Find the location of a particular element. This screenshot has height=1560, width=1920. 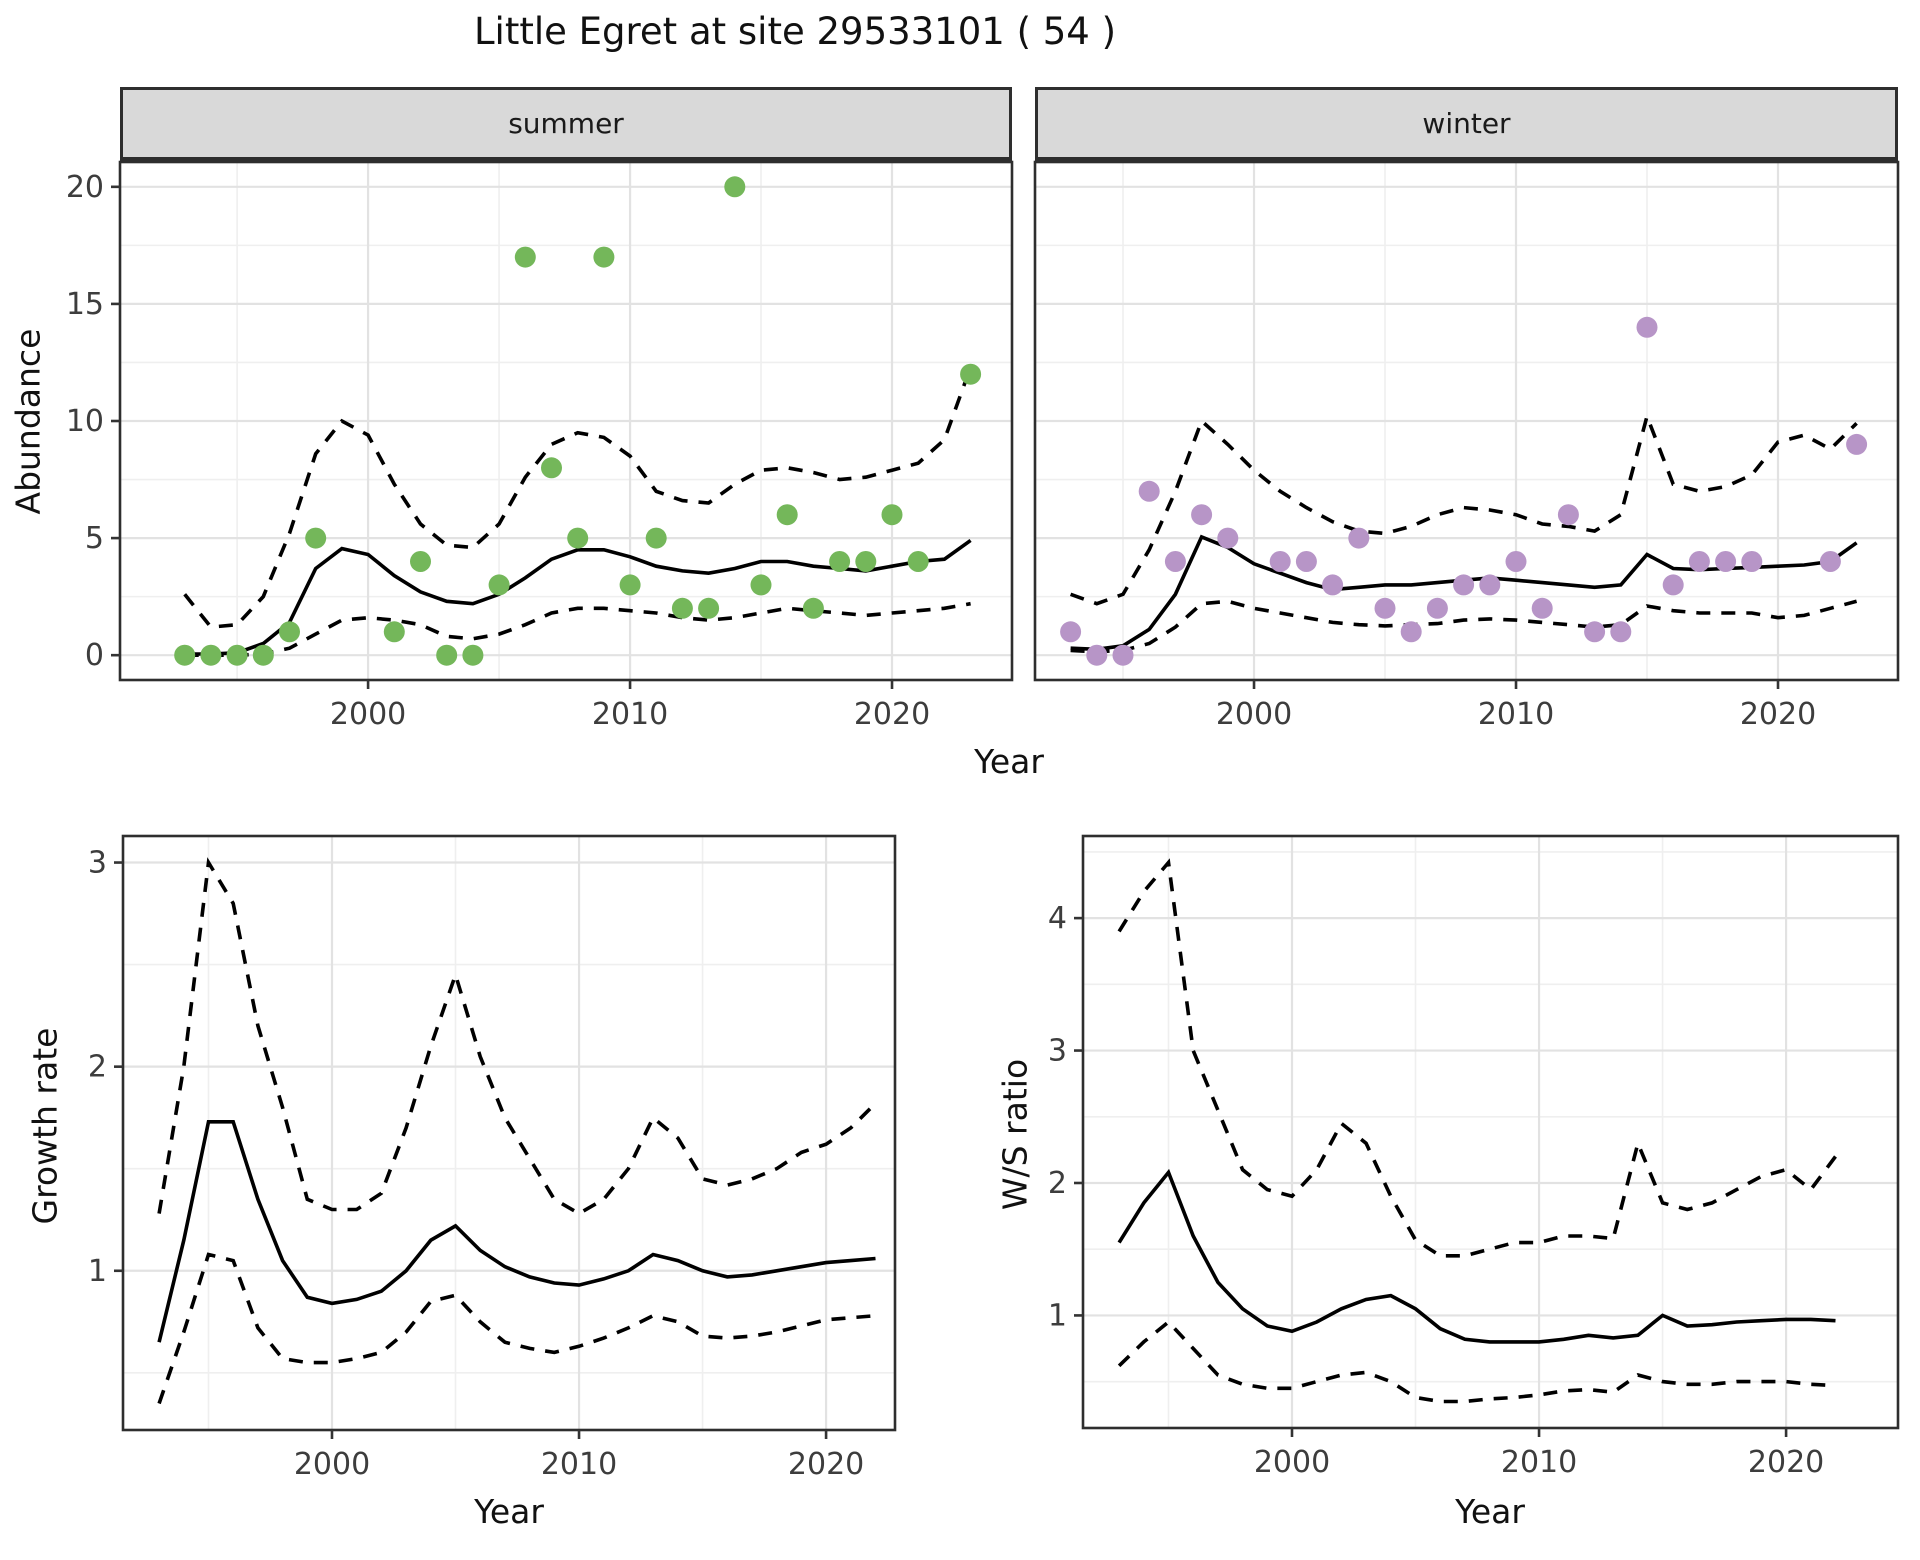

y-tick-label: 10 is located at coordinates (85, 421).